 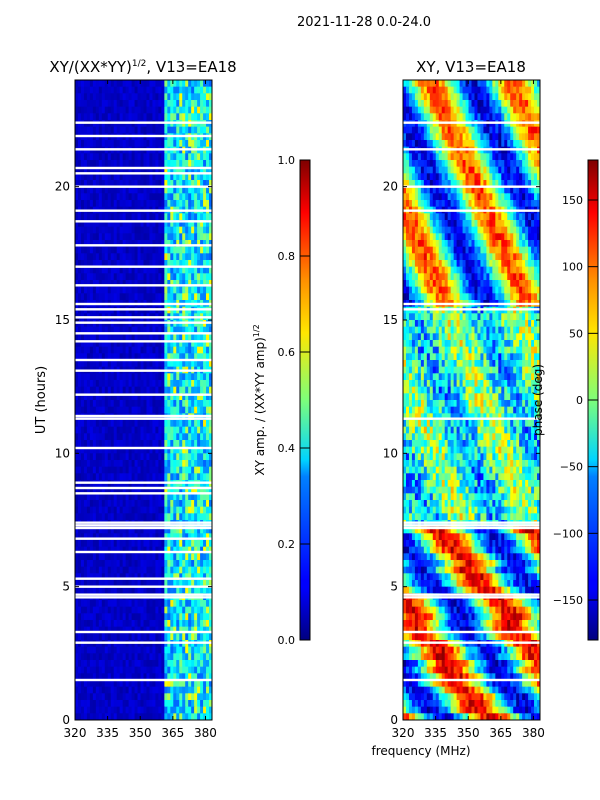 What do you see at coordinates (62, 320) in the screenshot?
I see `y-tick-label: 15` at bounding box center [62, 320].